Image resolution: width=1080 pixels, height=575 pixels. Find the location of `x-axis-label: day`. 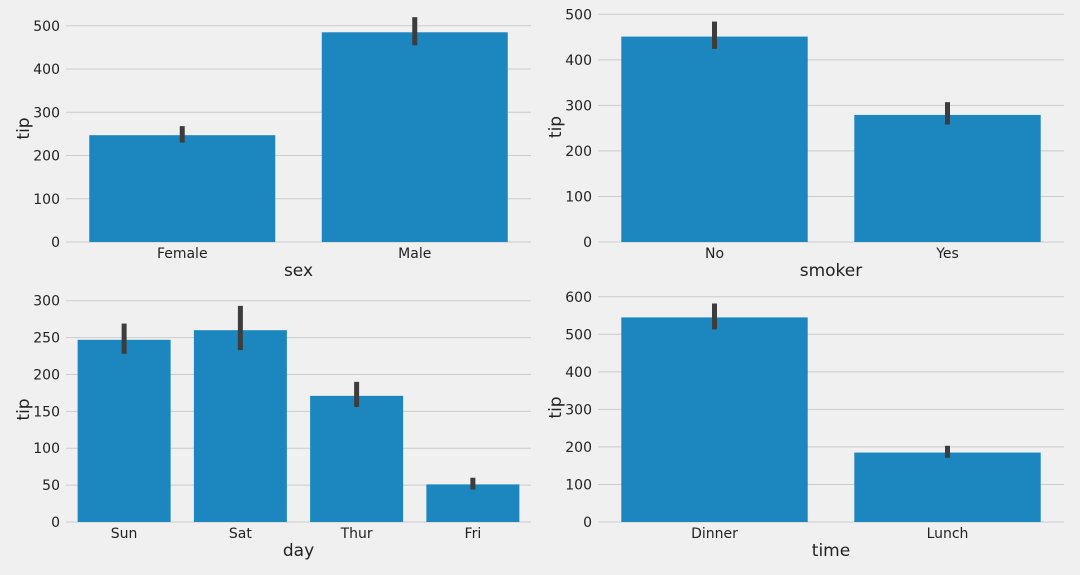

x-axis-label: day is located at coordinates (298, 551).